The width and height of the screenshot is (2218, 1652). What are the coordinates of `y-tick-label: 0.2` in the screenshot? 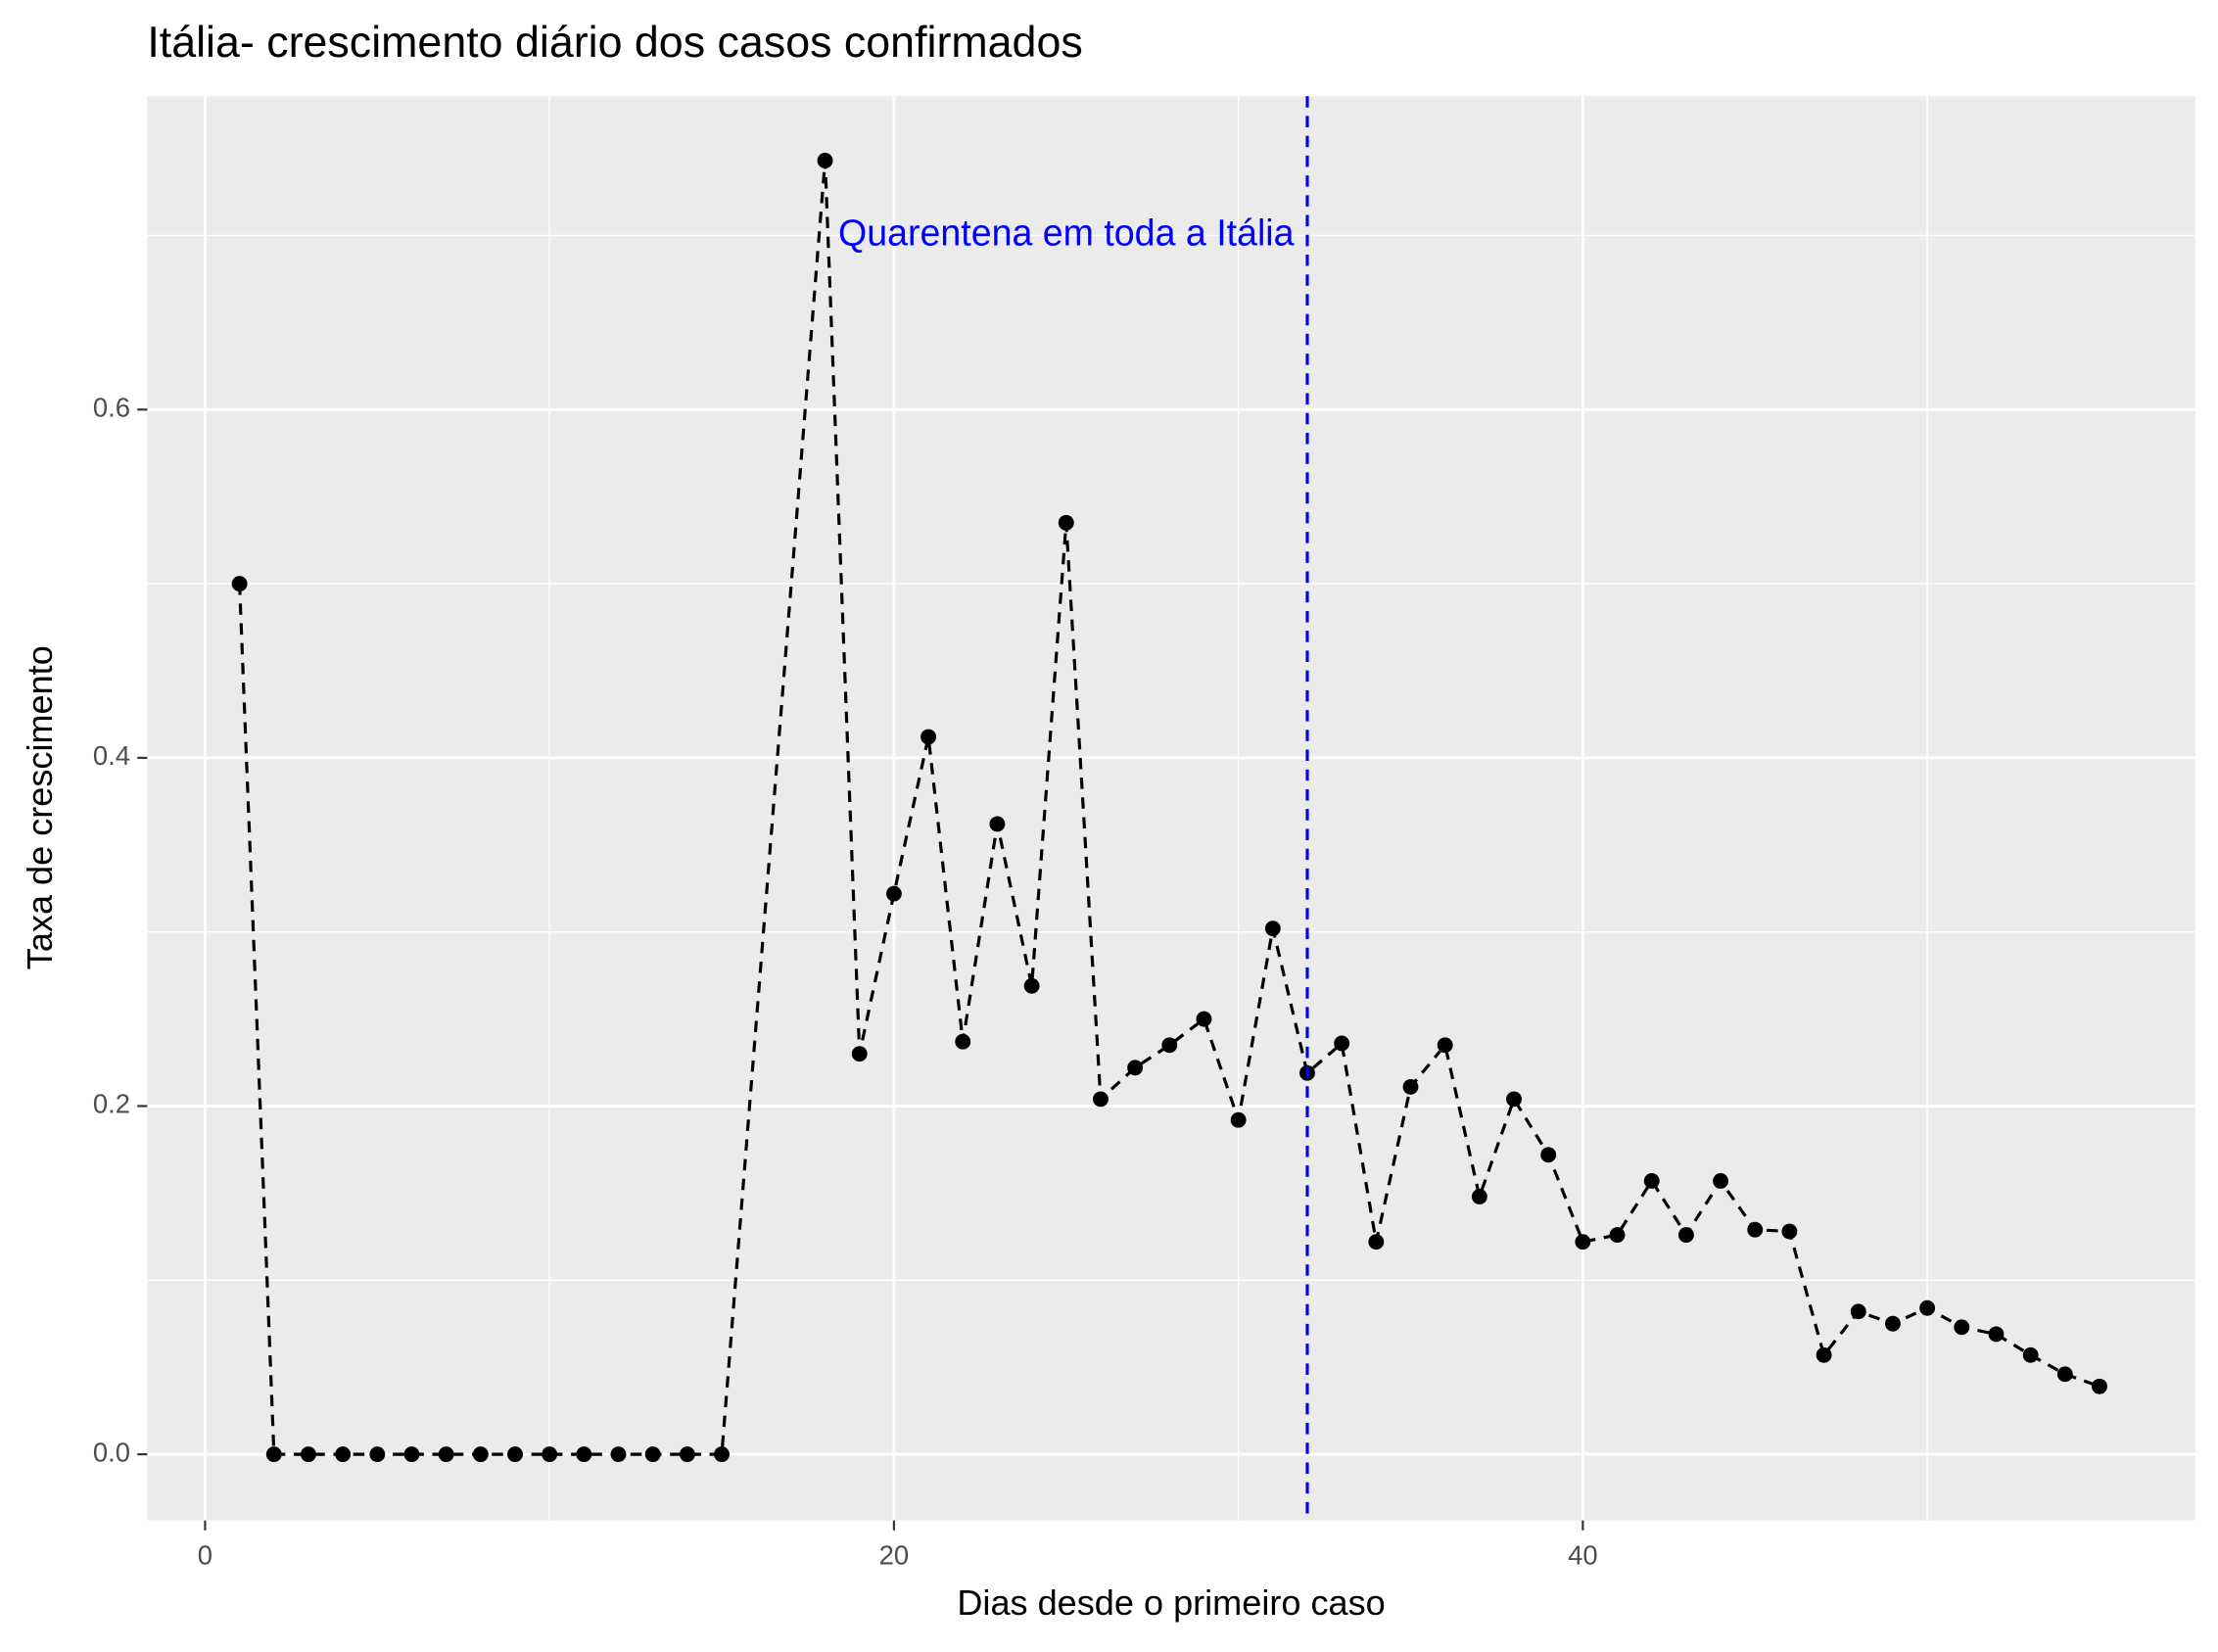 It's located at (111, 1104).